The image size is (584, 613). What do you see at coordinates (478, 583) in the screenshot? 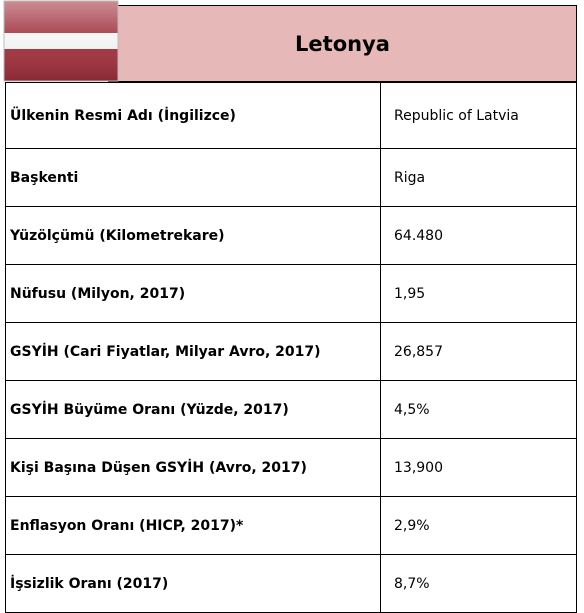
I see `row-value: 8,7%` at bounding box center [478, 583].